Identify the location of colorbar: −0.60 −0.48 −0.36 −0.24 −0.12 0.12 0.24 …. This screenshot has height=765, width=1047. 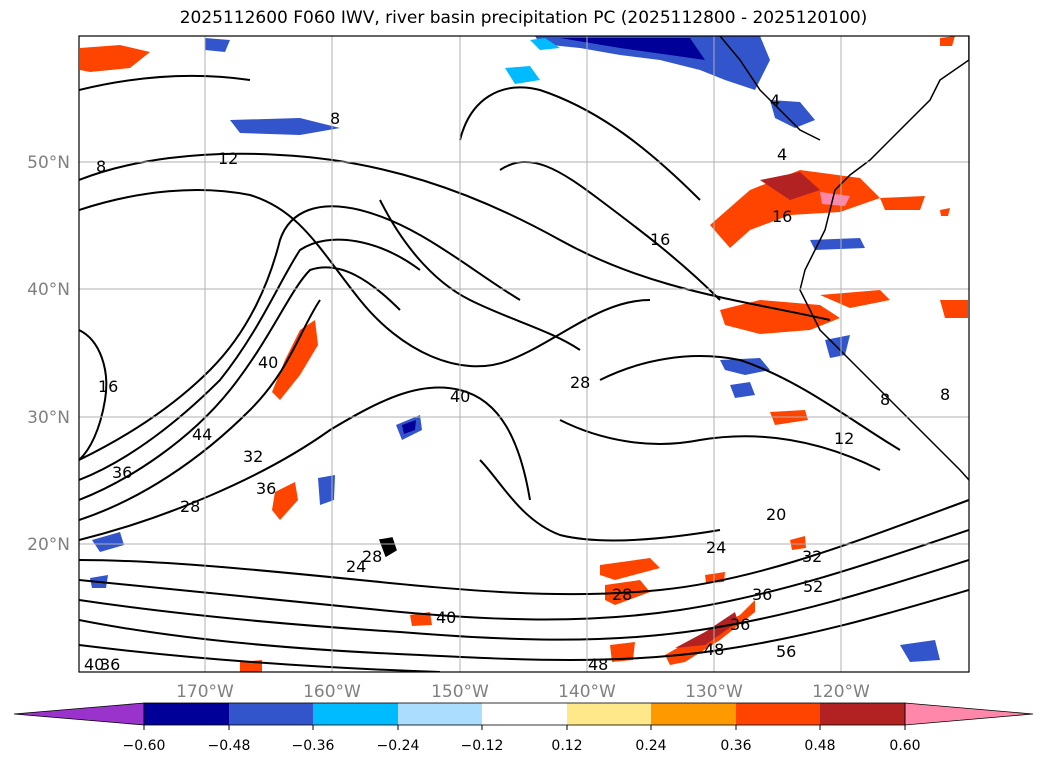
(523, 728).